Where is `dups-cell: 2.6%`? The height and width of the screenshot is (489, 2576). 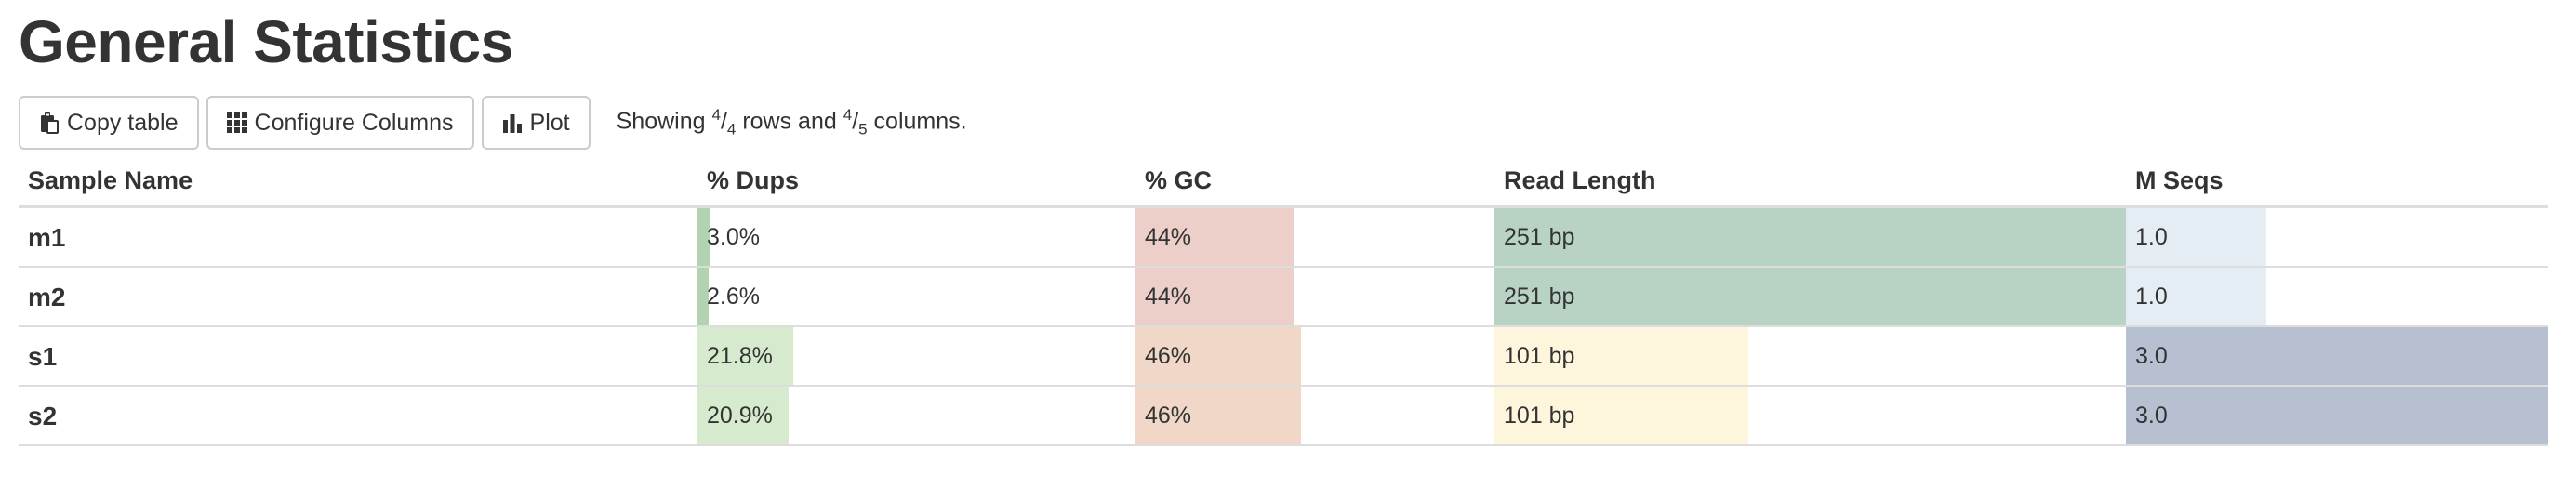
dups-cell: 2.6% is located at coordinates (916, 296).